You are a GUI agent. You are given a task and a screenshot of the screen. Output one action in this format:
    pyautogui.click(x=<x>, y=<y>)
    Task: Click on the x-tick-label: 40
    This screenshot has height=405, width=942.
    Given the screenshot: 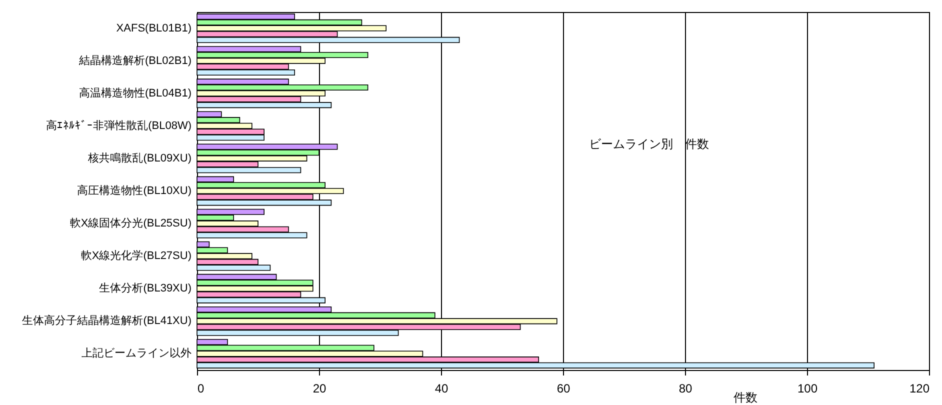 What is the action you would take?
    pyautogui.click(x=441, y=389)
    